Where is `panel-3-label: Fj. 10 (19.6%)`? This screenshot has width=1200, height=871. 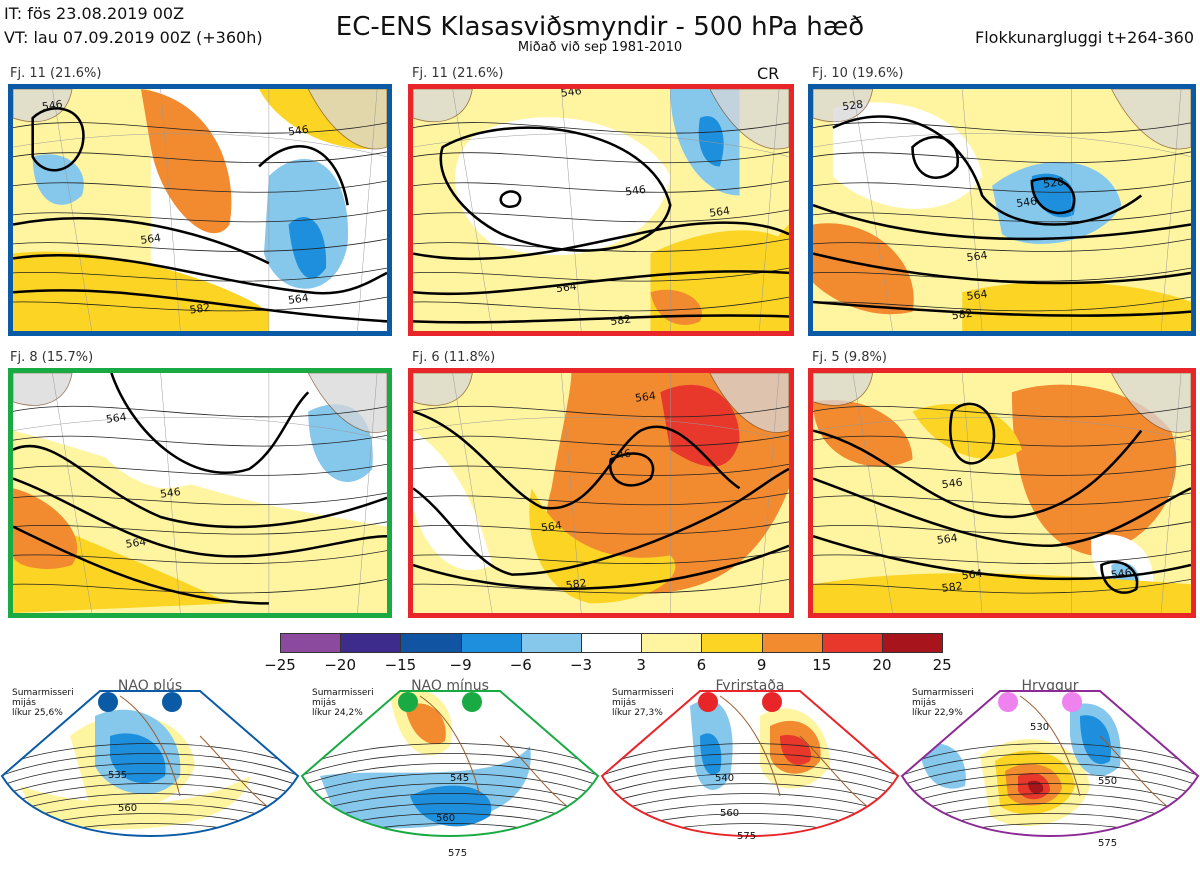
panel-3-label: Fj. 10 (19.6%) is located at coordinates (858, 73).